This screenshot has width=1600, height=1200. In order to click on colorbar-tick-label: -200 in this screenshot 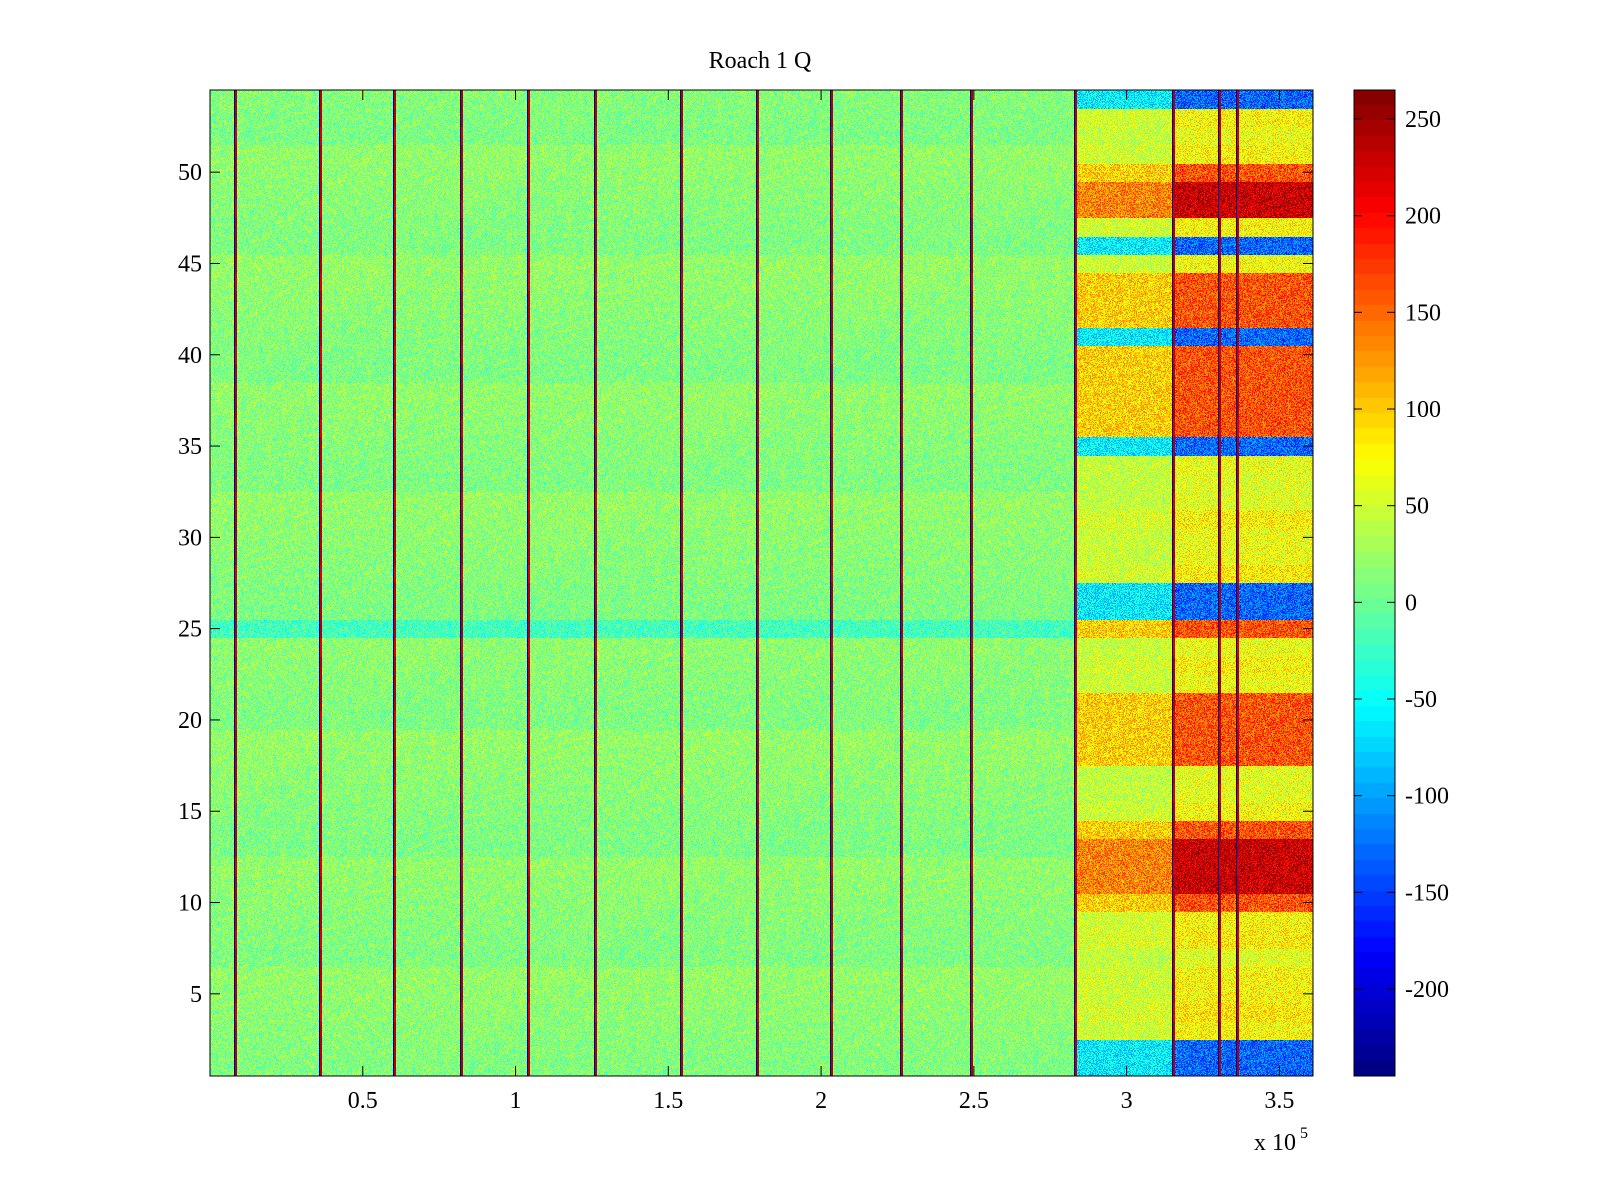, I will do `click(1427, 990)`.